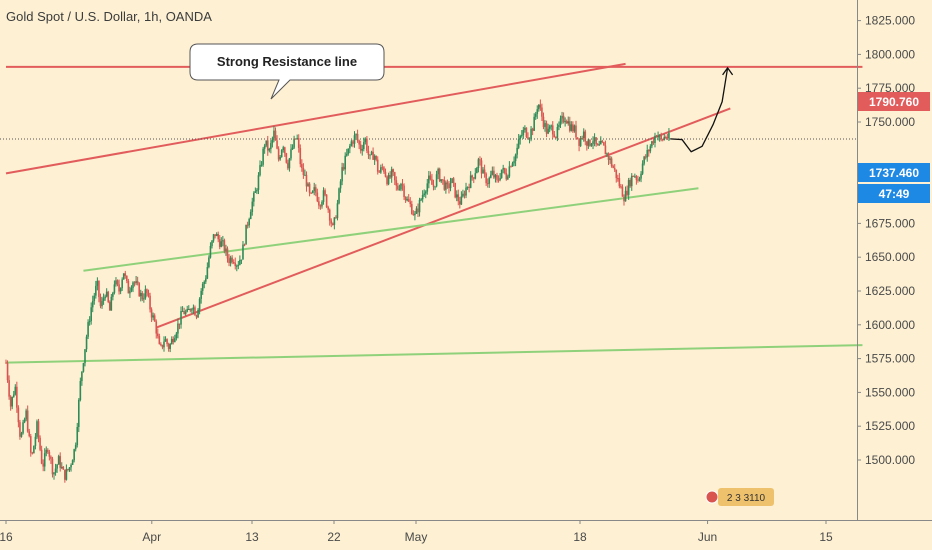  I want to click on overlay, so click(702, 109).